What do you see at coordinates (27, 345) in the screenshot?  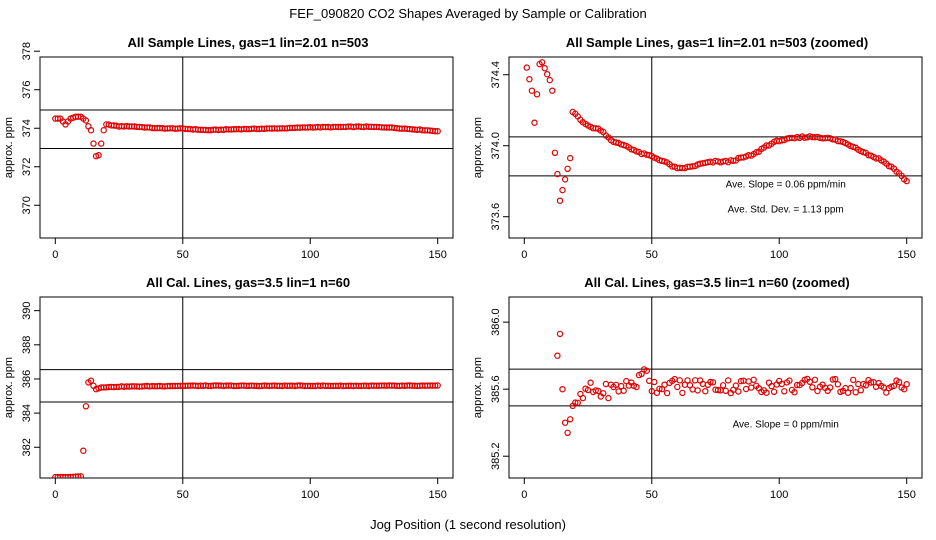 I see `y-tick-label: 388` at bounding box center [27, 345].